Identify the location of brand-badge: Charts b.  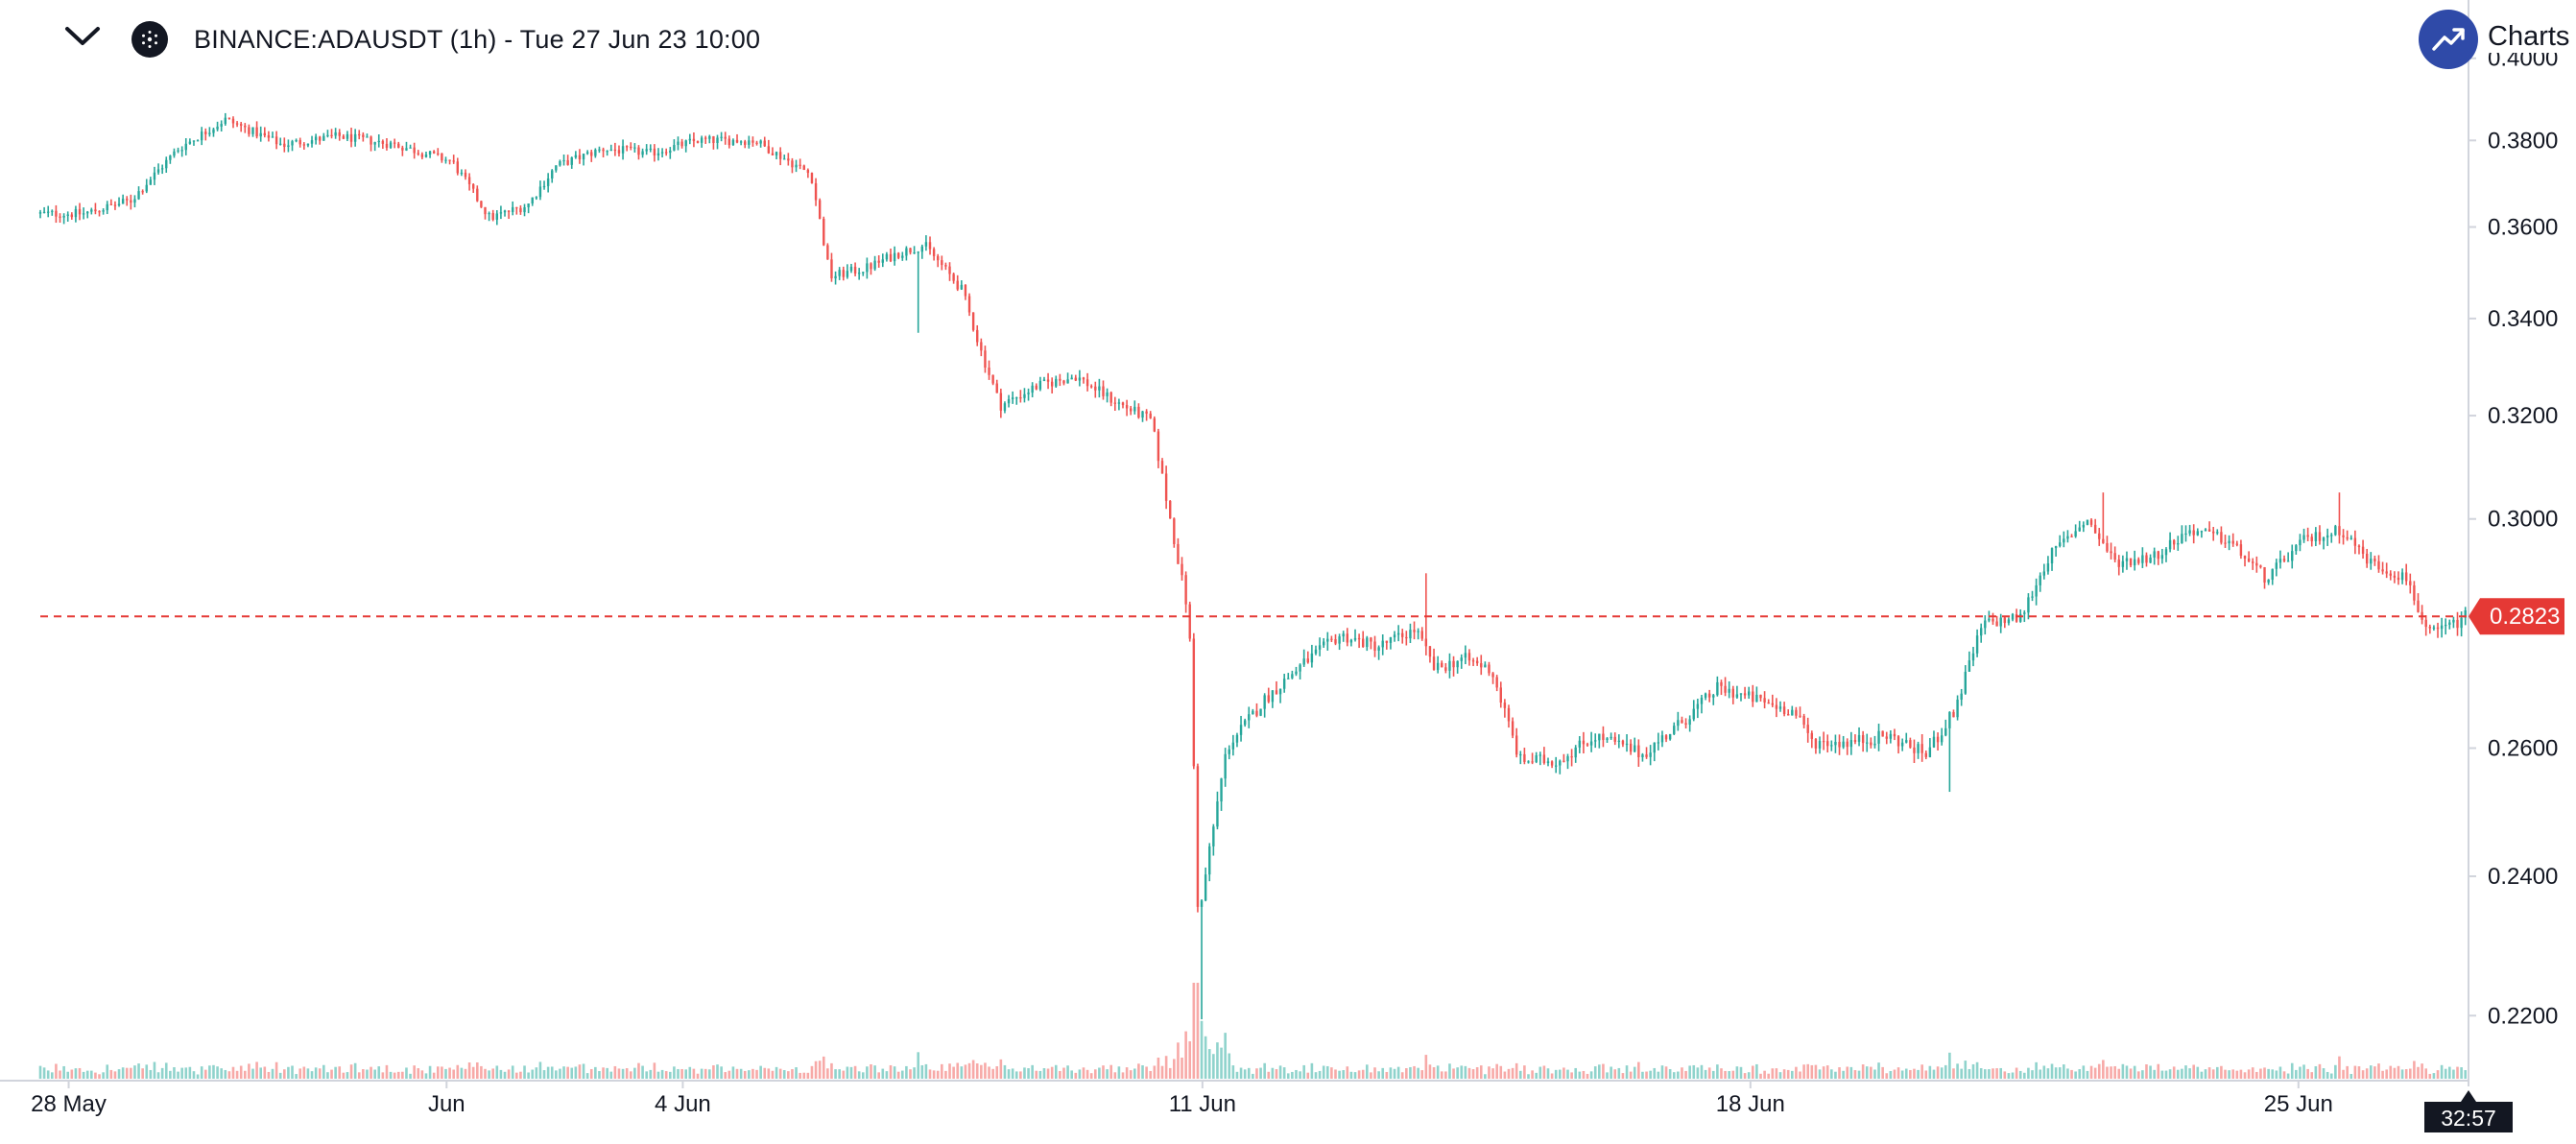
(2497, 39).